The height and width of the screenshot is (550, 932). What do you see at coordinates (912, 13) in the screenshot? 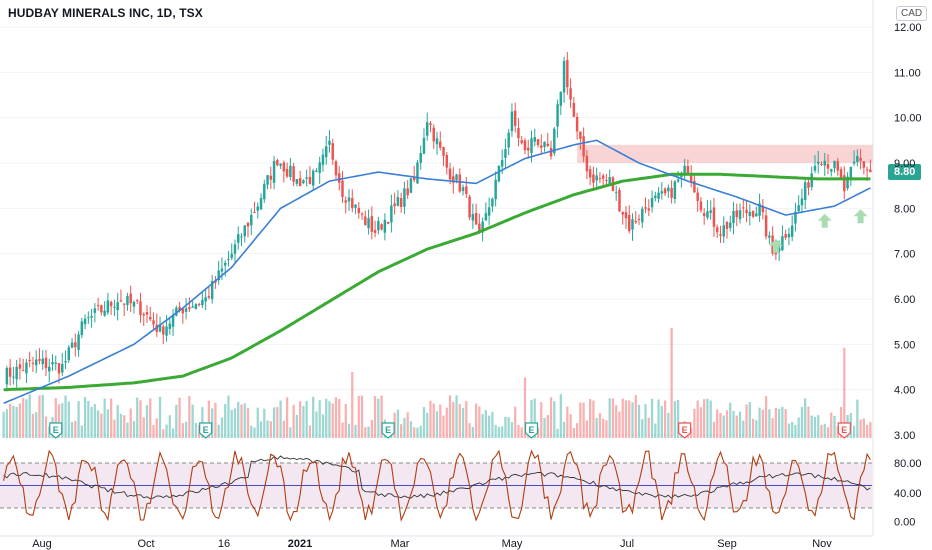
I see `currency-badge: CAD` at bounding box center [912, 13].